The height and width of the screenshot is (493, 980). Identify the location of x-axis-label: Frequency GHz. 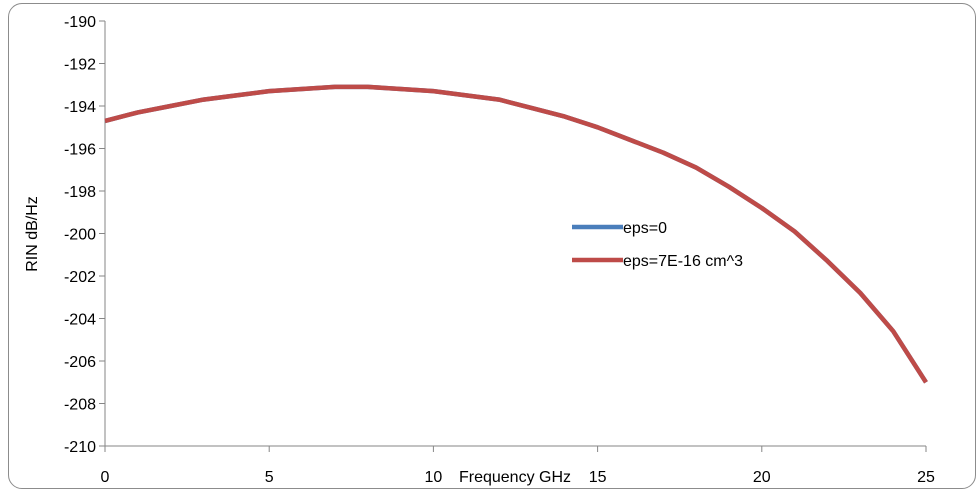
(515, 477).